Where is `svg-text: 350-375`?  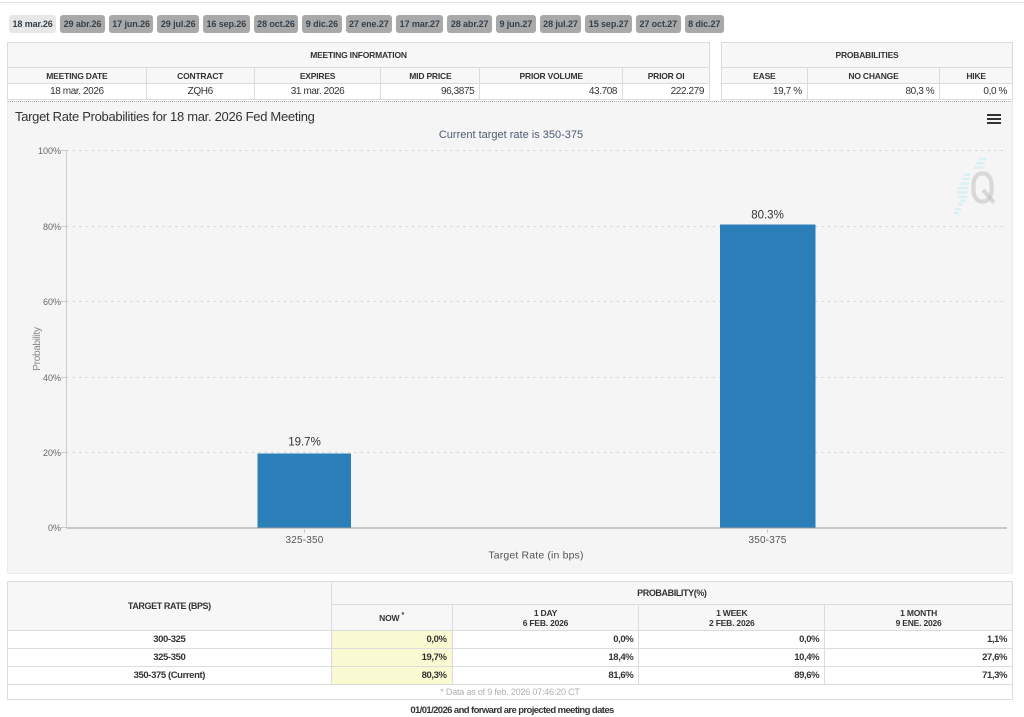 svg-text: 350-375 is located at coordinates (767, 540).